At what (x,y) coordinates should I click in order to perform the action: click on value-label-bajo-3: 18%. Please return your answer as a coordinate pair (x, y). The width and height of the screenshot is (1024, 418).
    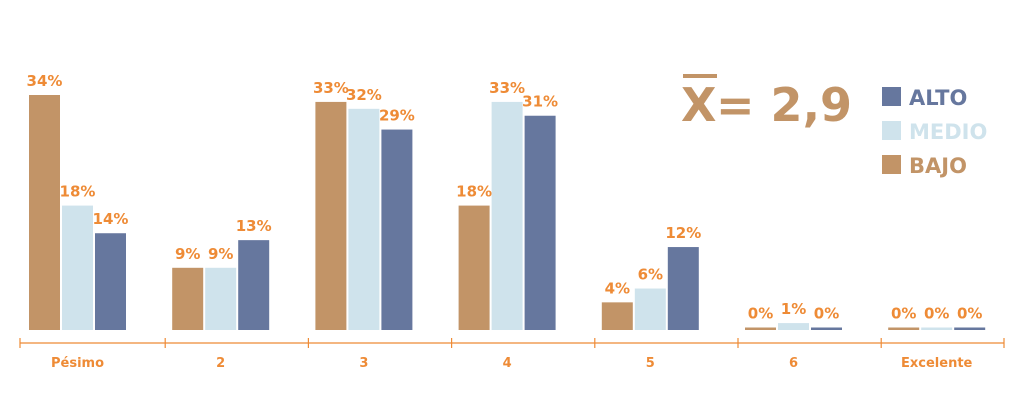
    Looking at the image, I should click on (474, 192).